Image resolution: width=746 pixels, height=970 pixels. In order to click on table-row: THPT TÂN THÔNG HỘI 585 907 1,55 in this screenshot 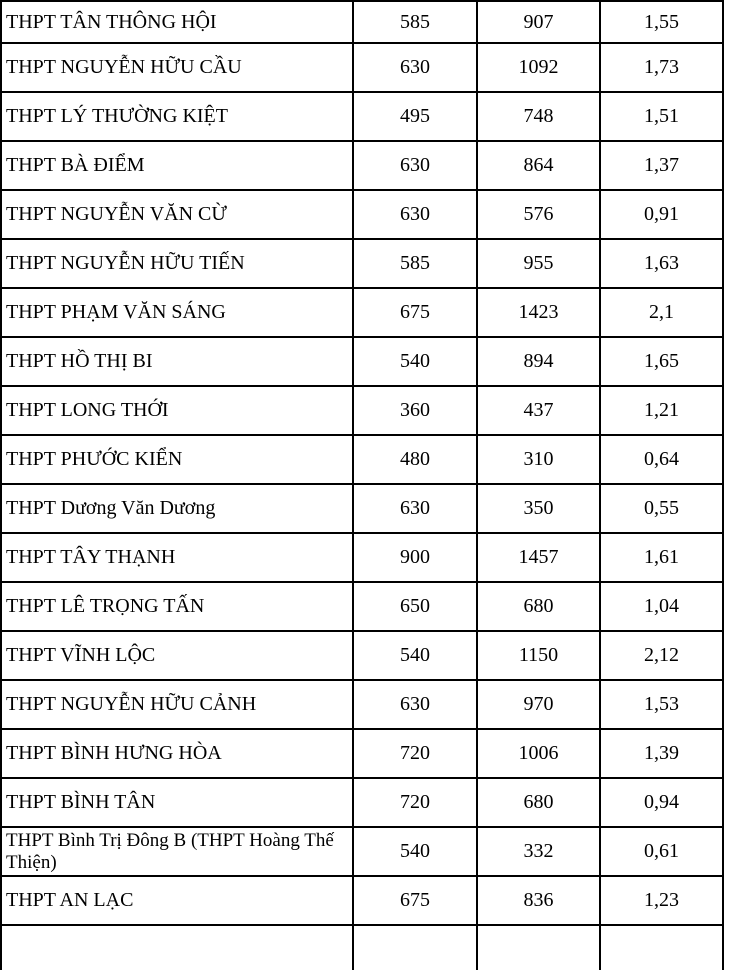, I will do `click(362, 22)`.